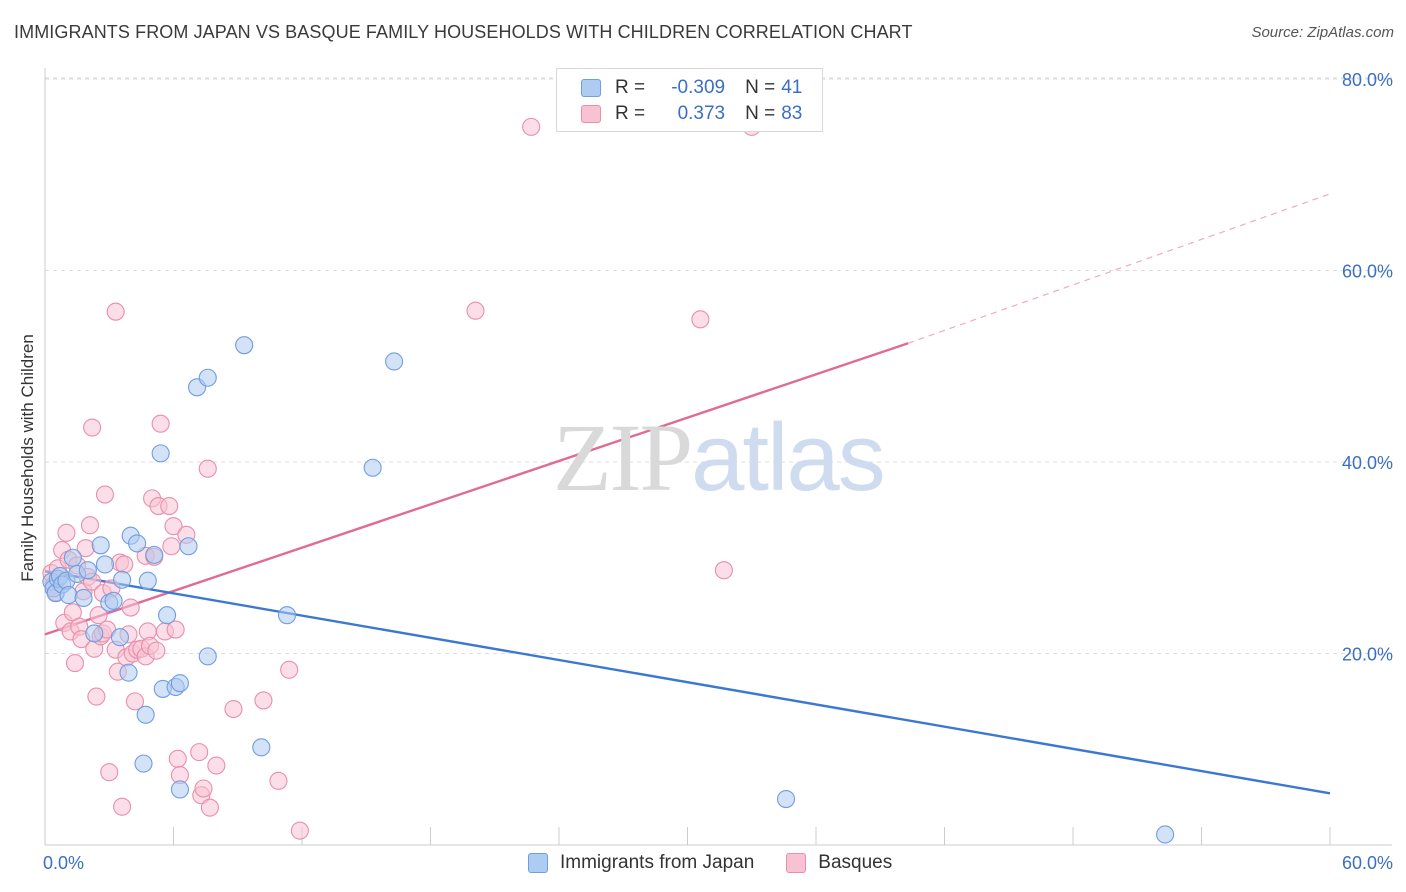  What do you see at coordinates (788, 457) in the screenshot?
I see `watermark-atlas: atlas` at bounding box center [788, 457].